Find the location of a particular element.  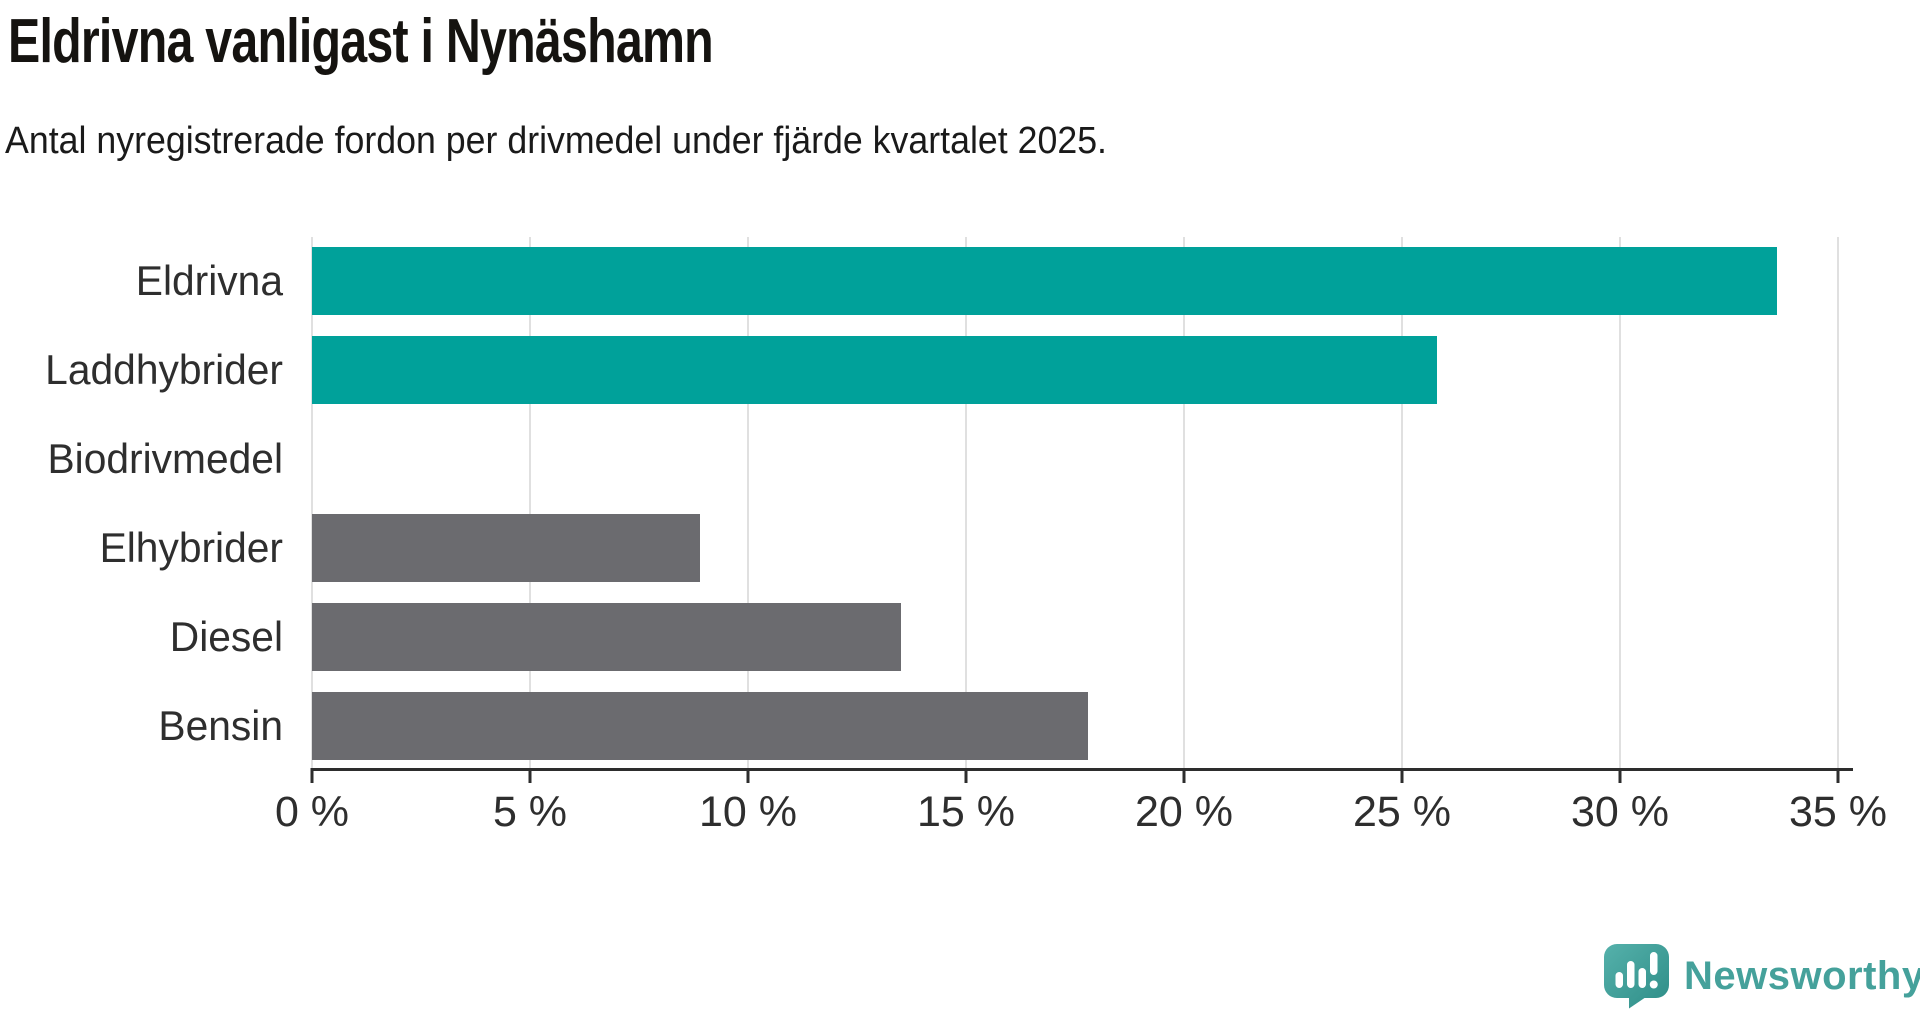

bar-elhybrider is located at coordinates (506, 547).